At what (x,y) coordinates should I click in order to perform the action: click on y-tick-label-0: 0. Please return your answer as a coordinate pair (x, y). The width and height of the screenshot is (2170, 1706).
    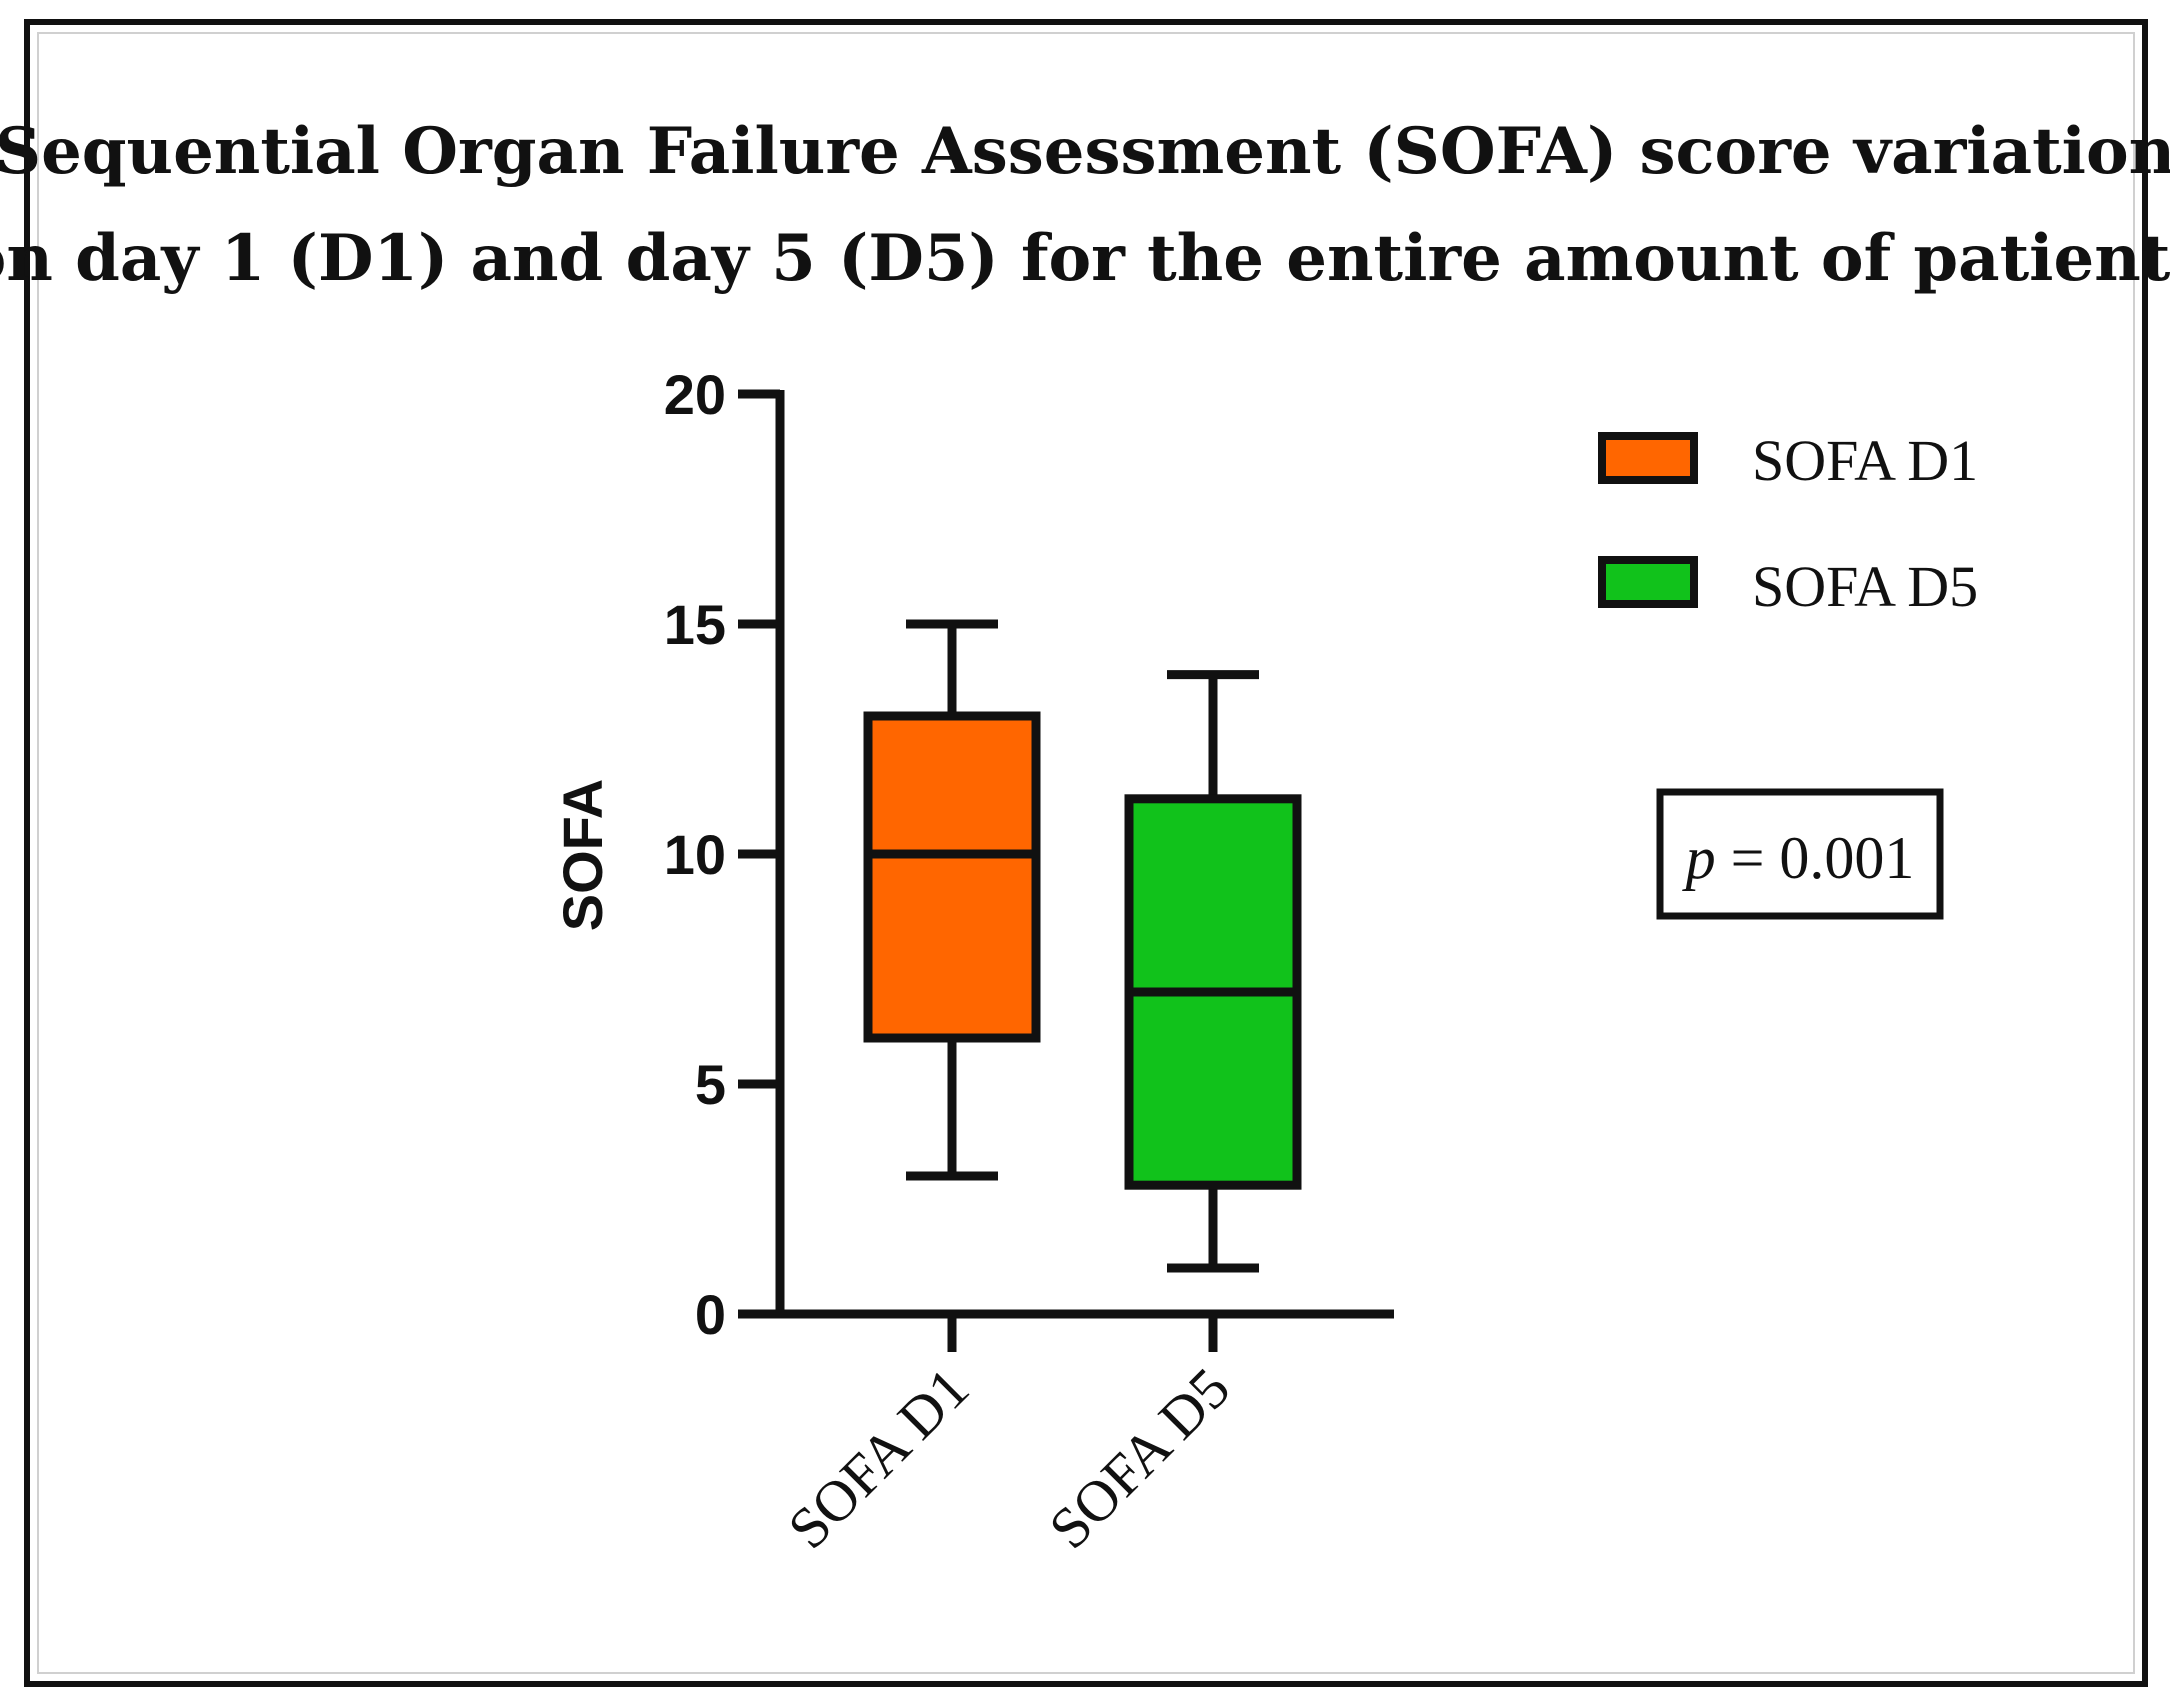
    Looking at the image, I should click on (710, 1314).